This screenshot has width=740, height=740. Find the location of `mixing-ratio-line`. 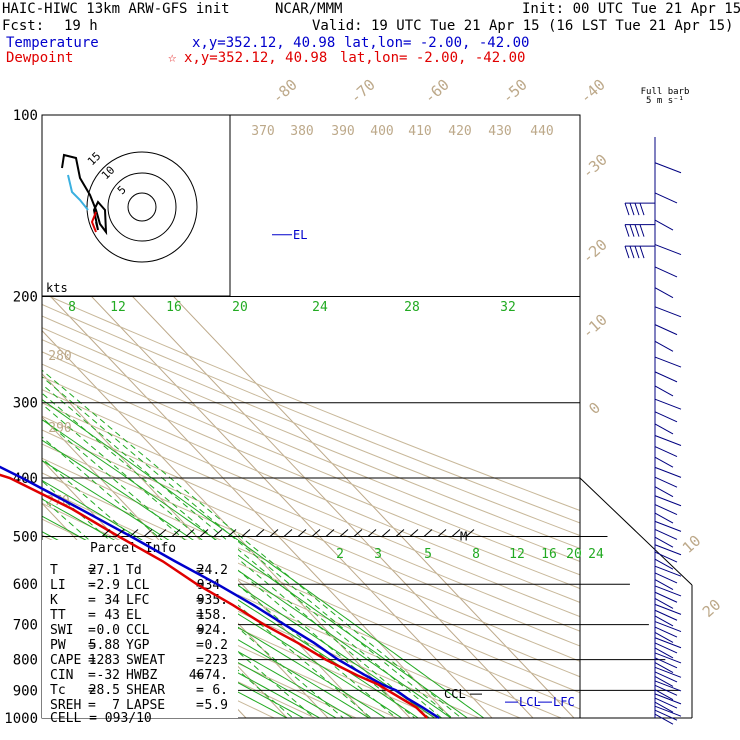

mixing-ratio-line is located at coordinates (193, 587).